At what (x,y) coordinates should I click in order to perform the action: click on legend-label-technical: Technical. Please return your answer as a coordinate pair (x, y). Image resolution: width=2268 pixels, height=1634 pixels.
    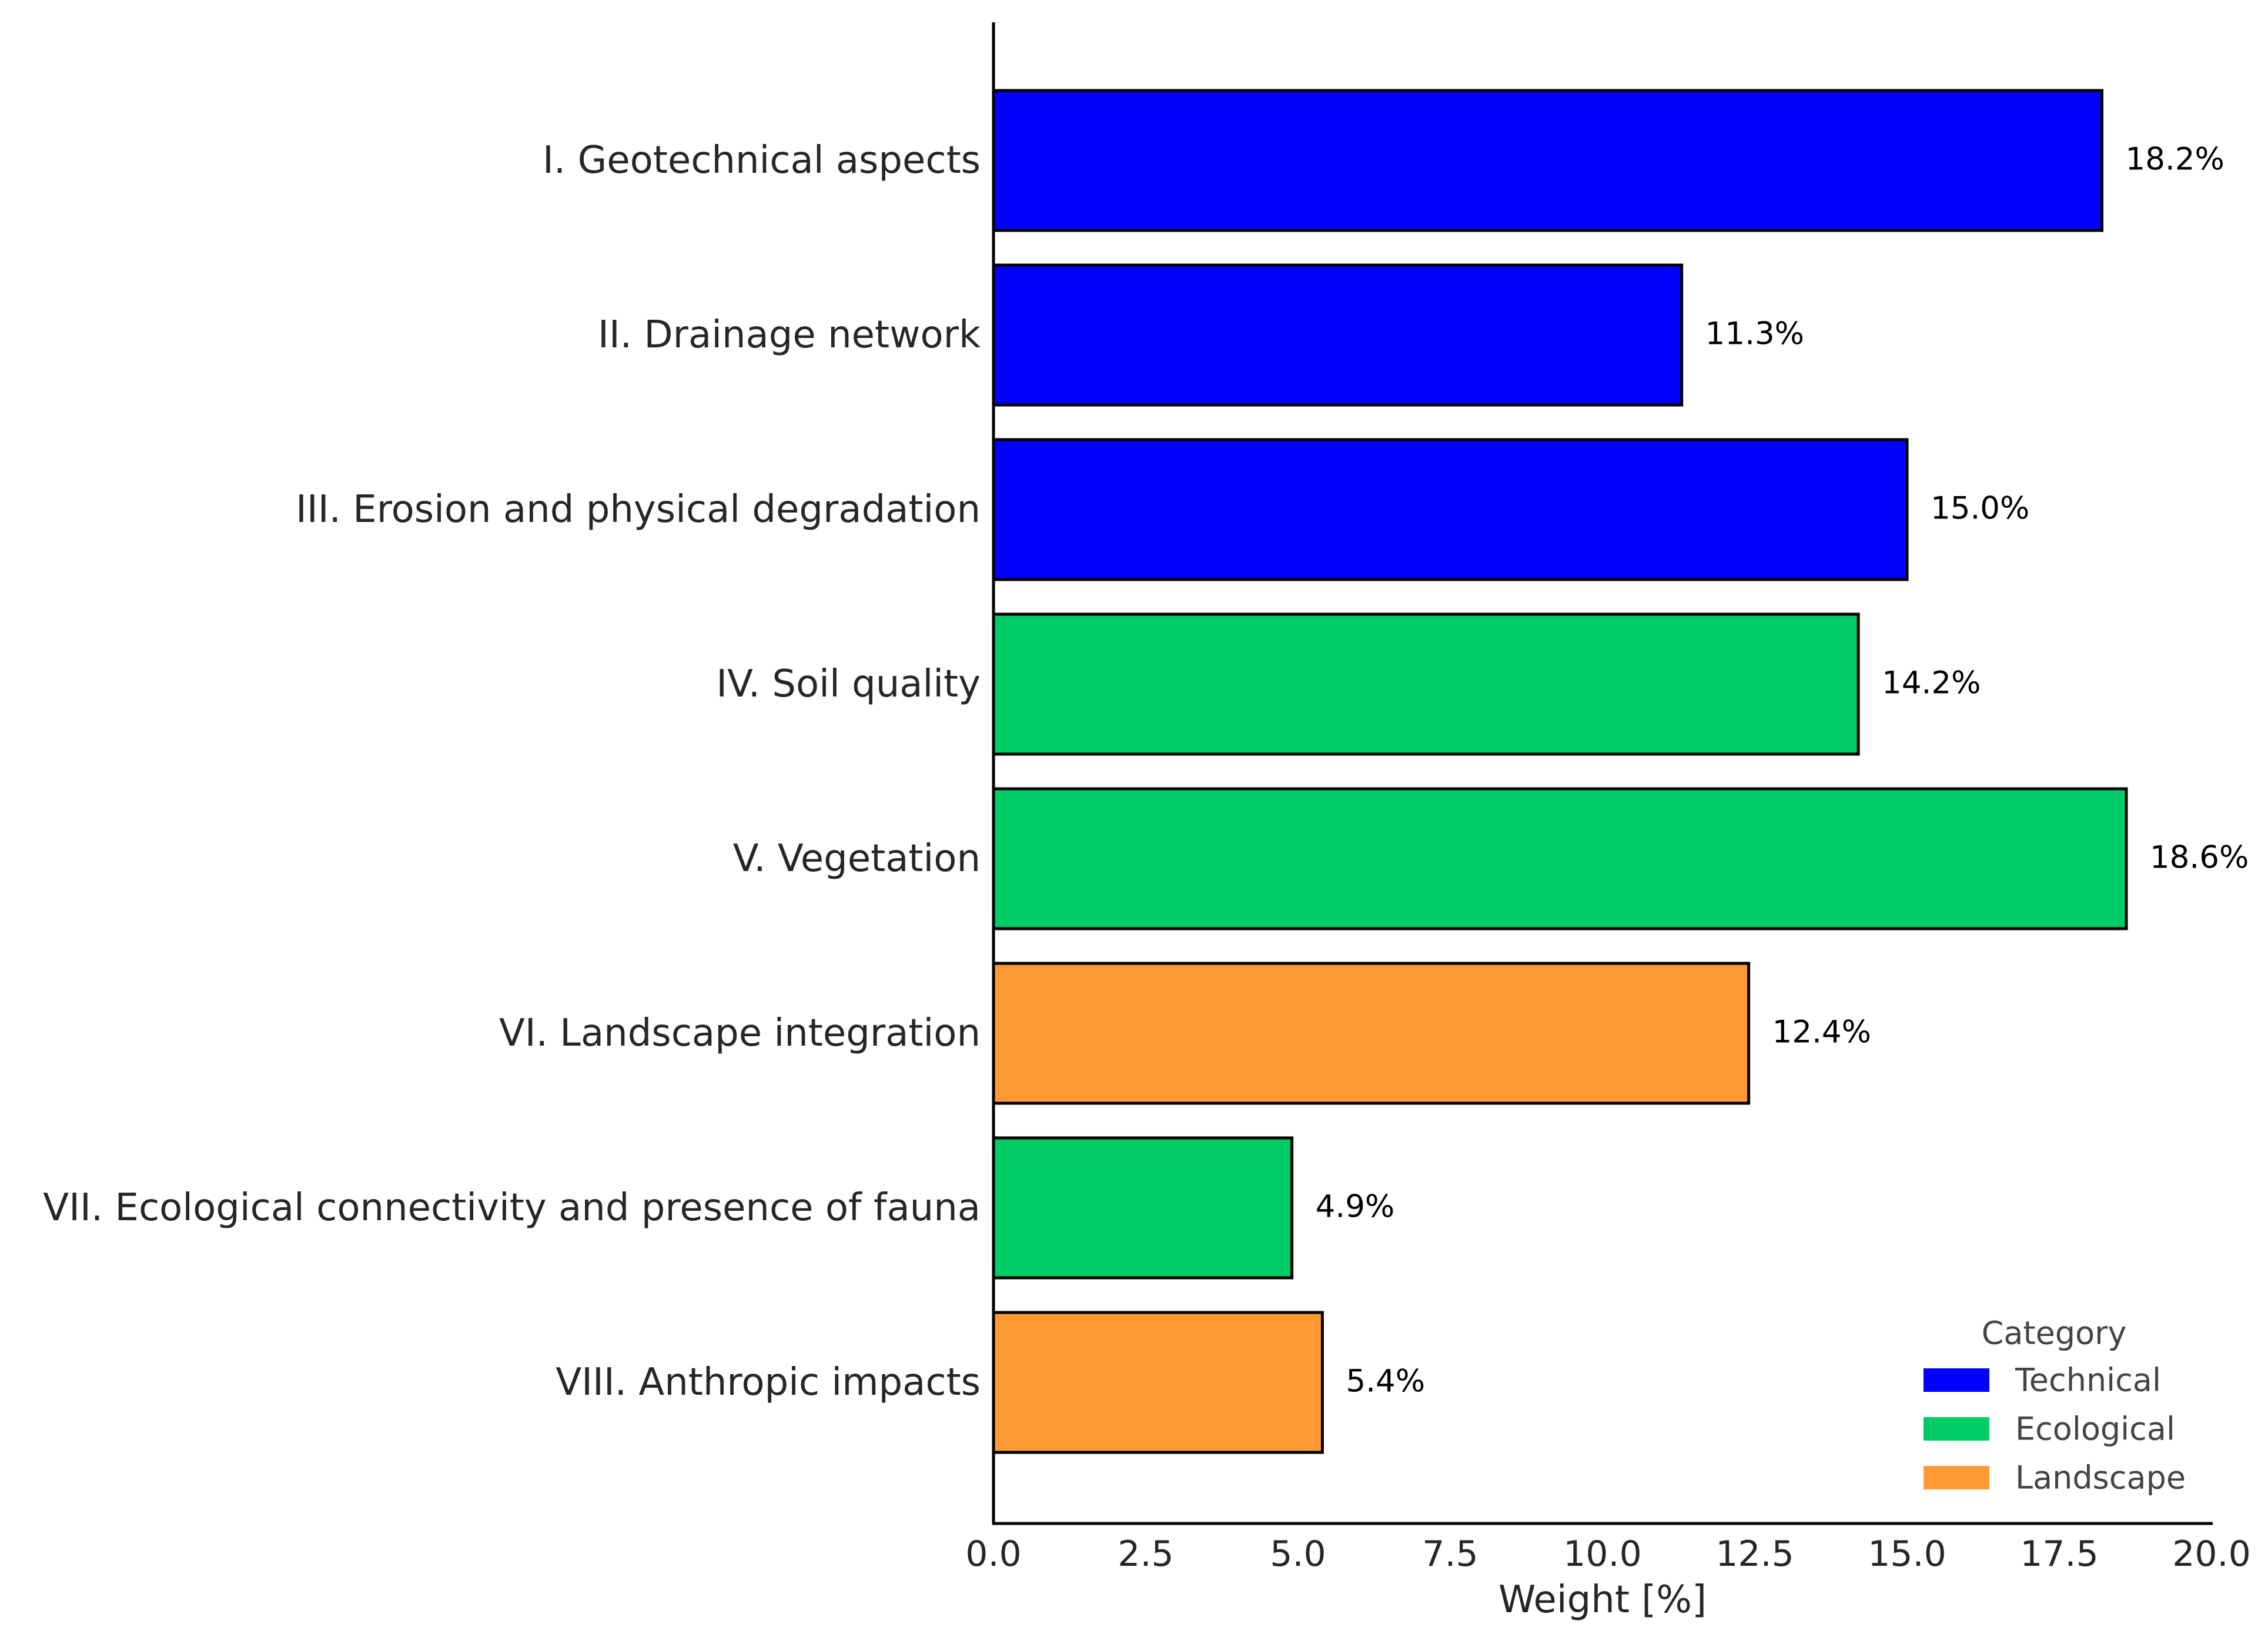
    Looking at the image, I should click on (2088, 1381).